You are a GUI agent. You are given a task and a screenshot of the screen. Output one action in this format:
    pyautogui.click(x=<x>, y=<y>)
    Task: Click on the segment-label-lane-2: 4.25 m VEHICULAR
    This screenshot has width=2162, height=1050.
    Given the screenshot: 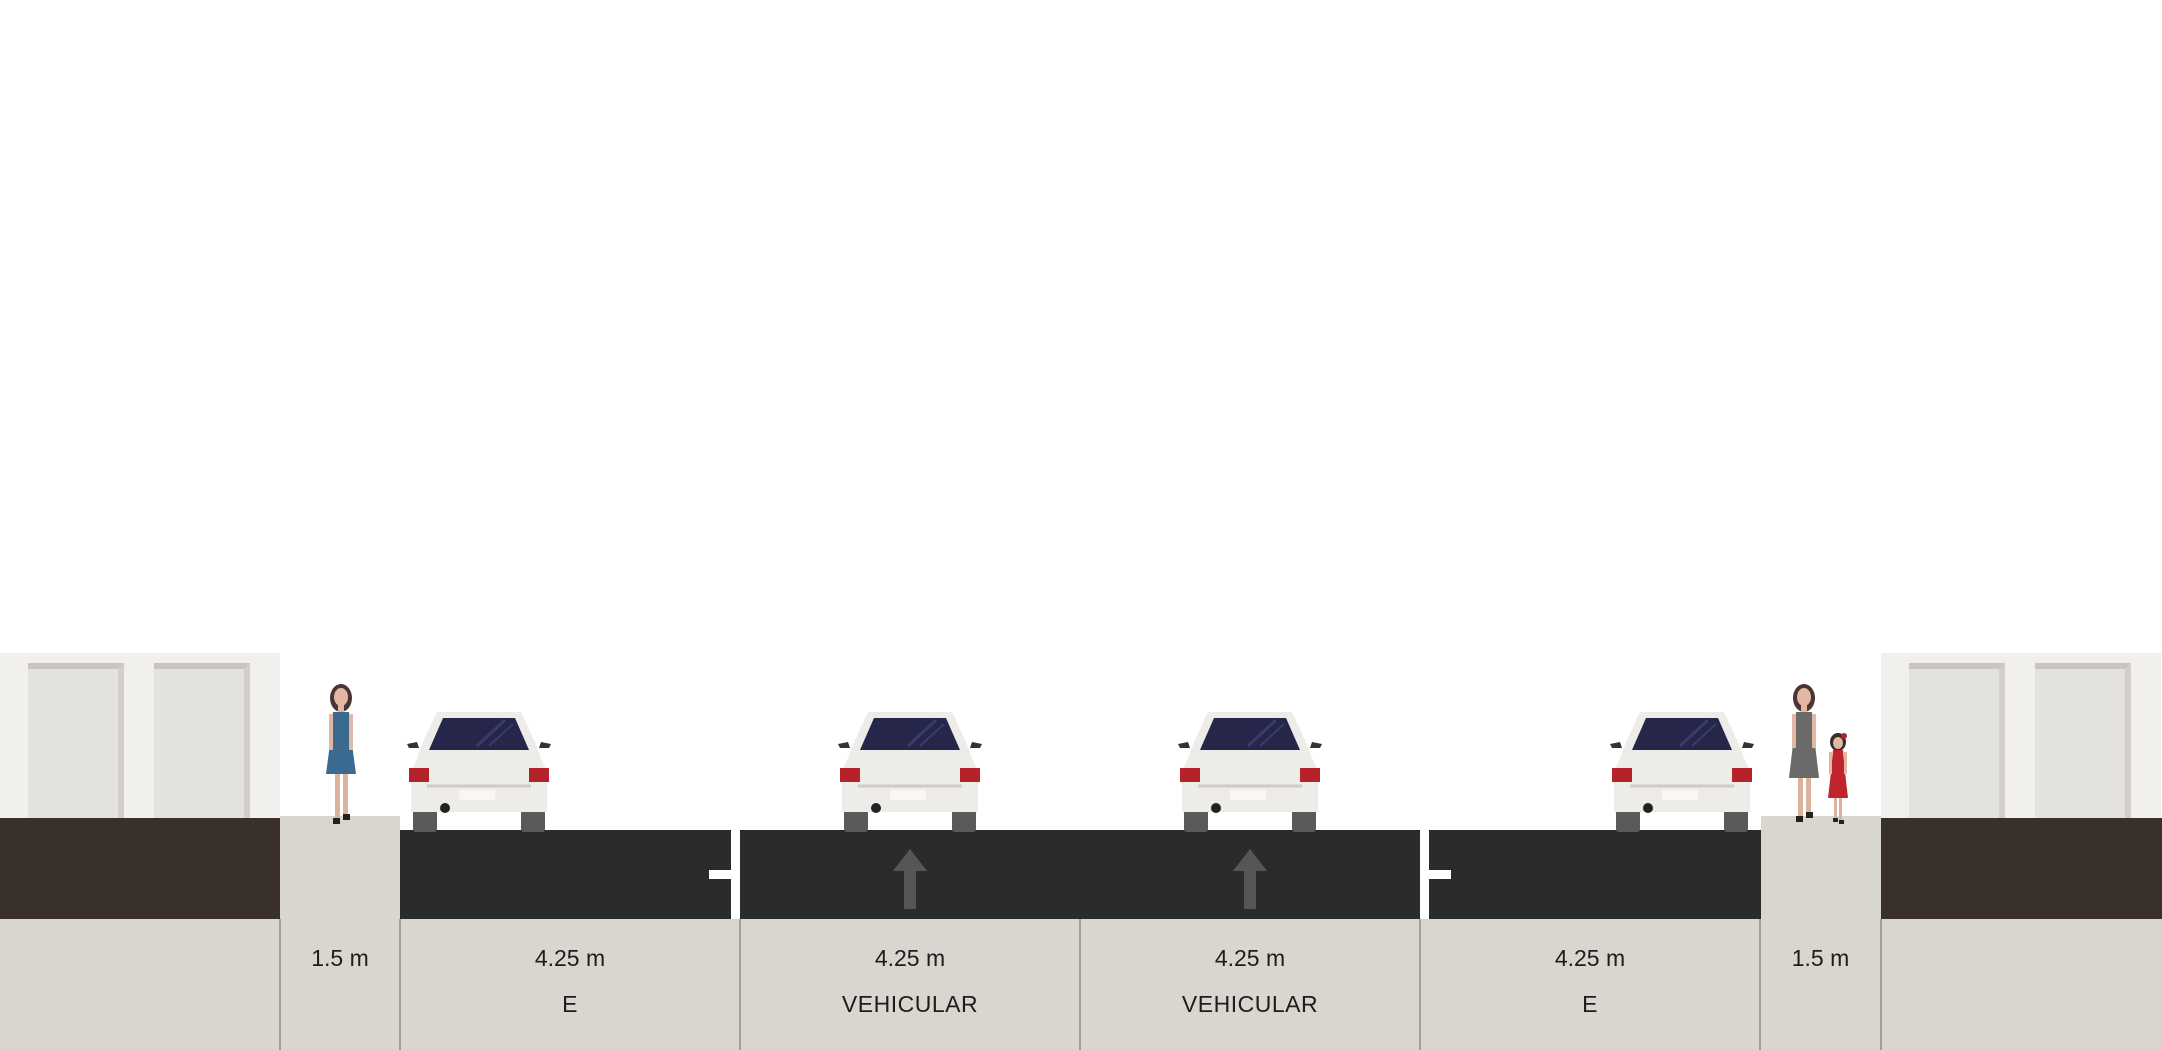 What is the action you would take?
    pyautogui.click(x=910, y=984)
    